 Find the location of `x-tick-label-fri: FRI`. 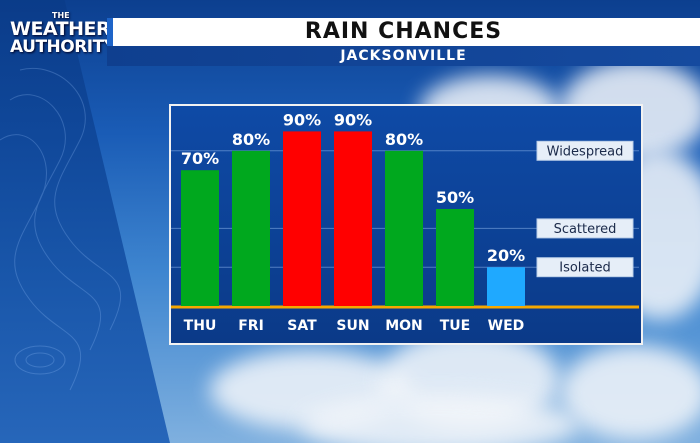

x-tick-label-fri: FRI is located at coordinates (251, 326).